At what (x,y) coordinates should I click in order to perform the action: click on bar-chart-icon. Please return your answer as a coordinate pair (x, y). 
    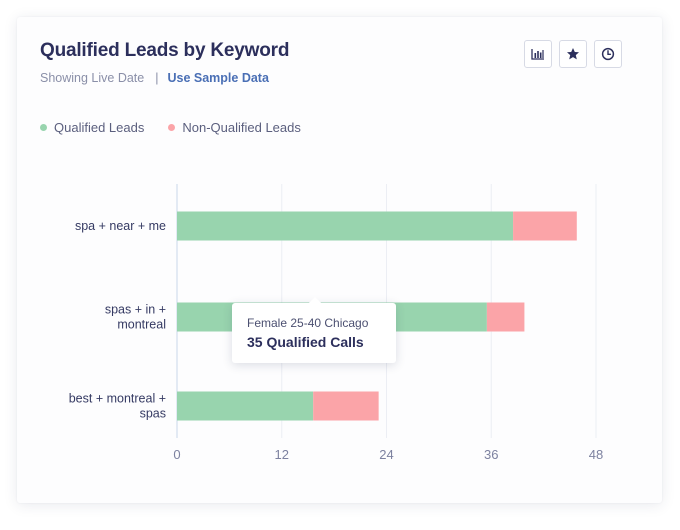
    Looking at the image, I should click on (537, 54).